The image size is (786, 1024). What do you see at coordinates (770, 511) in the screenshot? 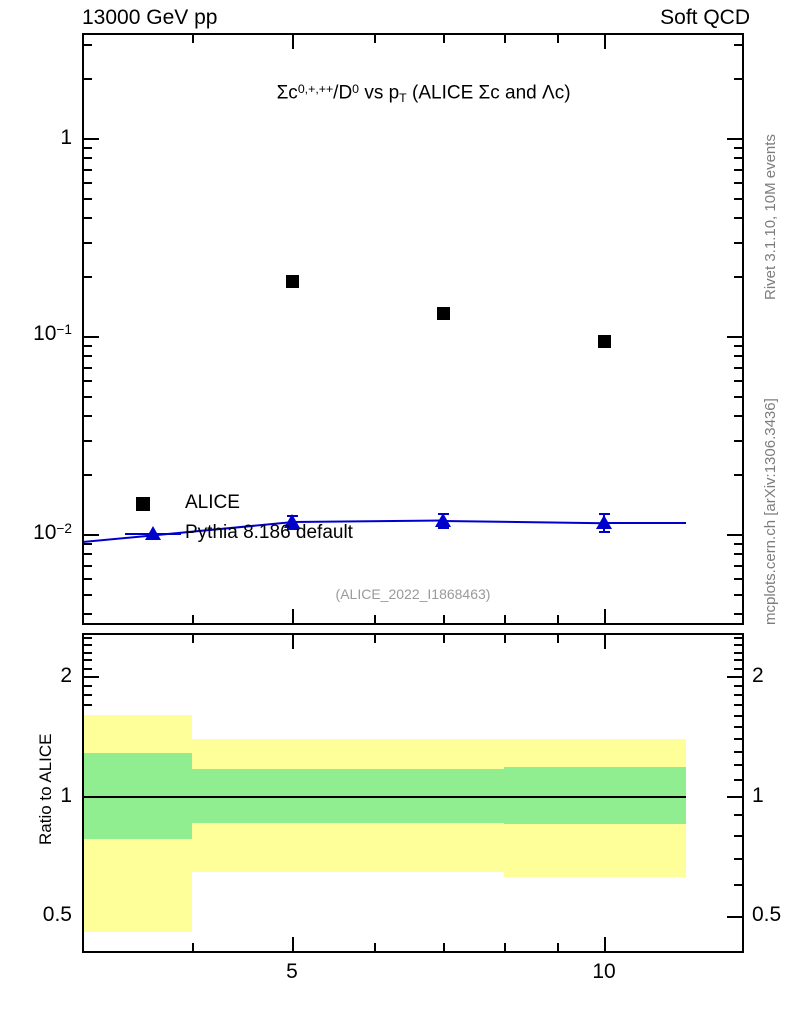
I see `mcplots-reference-caption: mcplots.cern.ch [arXiv:1306.3436]` at bounding box center [770, 511].